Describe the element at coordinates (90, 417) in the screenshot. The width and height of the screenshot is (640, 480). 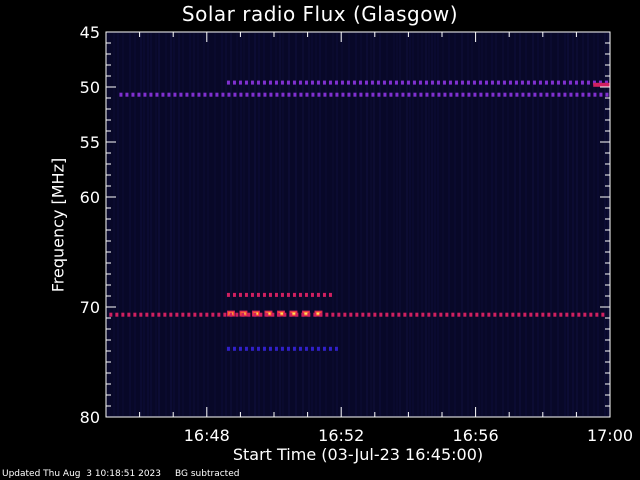
I see `y-tick-label: 80` at that location.